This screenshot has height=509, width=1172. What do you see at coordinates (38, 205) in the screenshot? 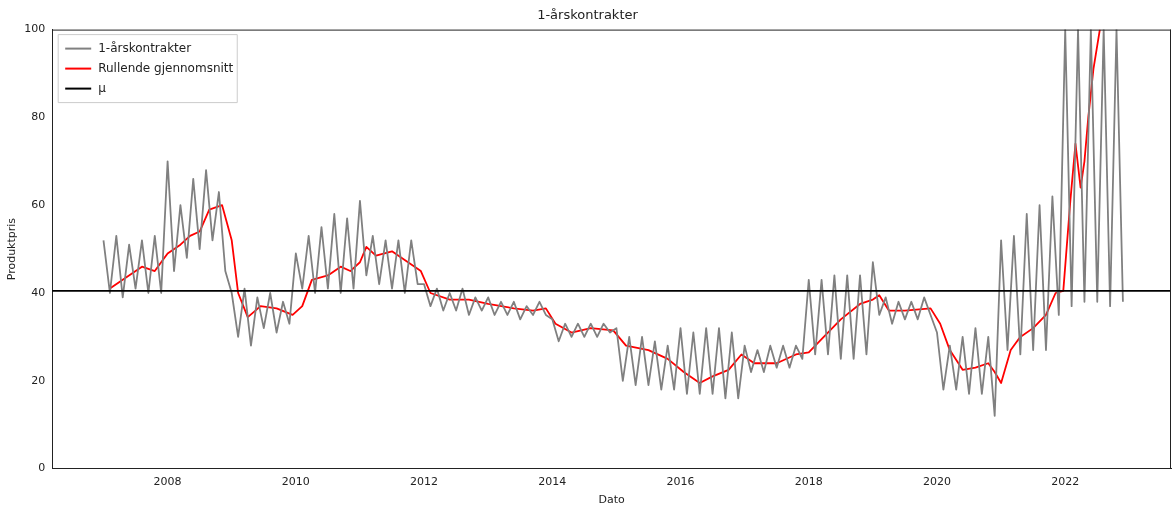
I see `y-tick-label: 60` at bounding box center [38, 205].